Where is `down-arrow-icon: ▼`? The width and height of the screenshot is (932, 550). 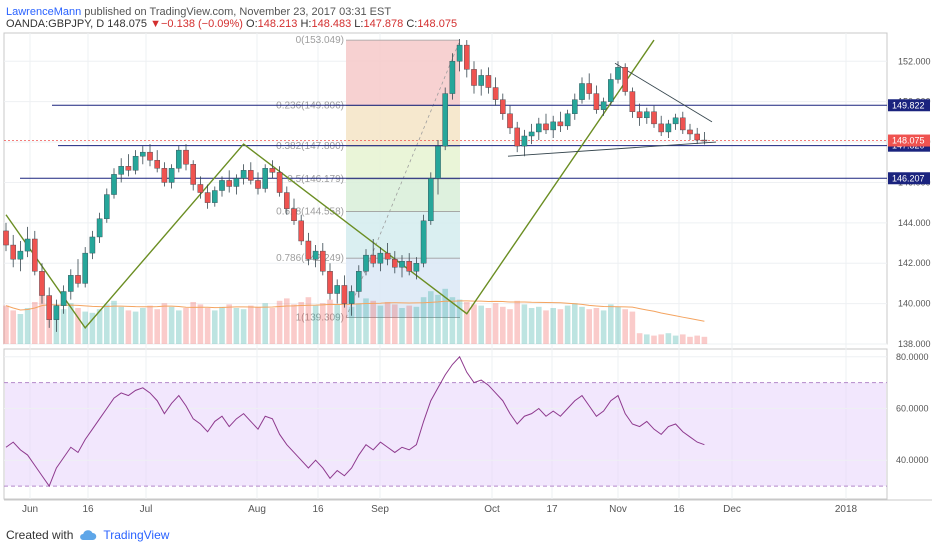
down-arrow-icon: ▼ is located at coordinates (155, 24).